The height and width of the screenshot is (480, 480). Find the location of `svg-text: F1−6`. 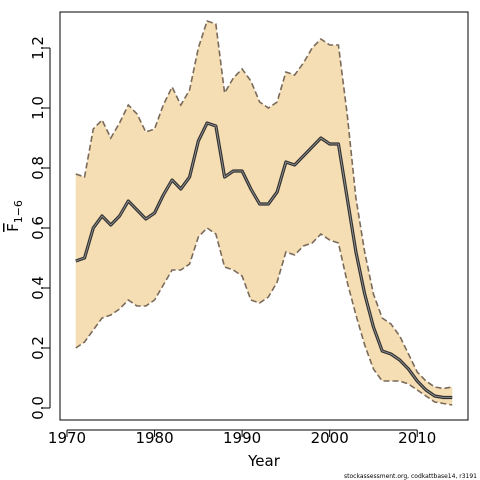

svg-text: F1−6 is located at coordinates (14, 216).